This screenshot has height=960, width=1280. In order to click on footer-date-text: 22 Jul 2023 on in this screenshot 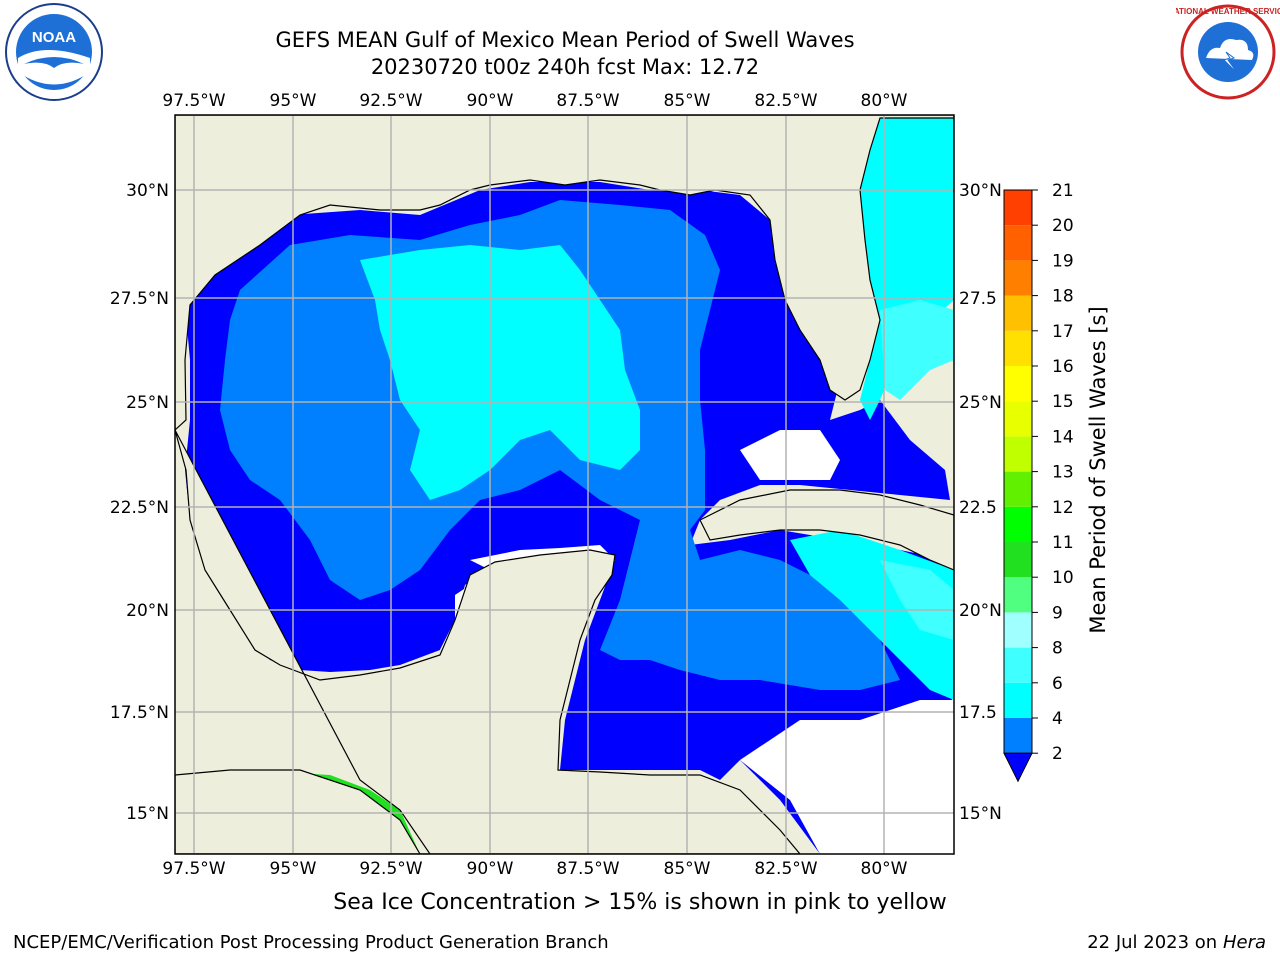, I will do `click(1155, 942)`.